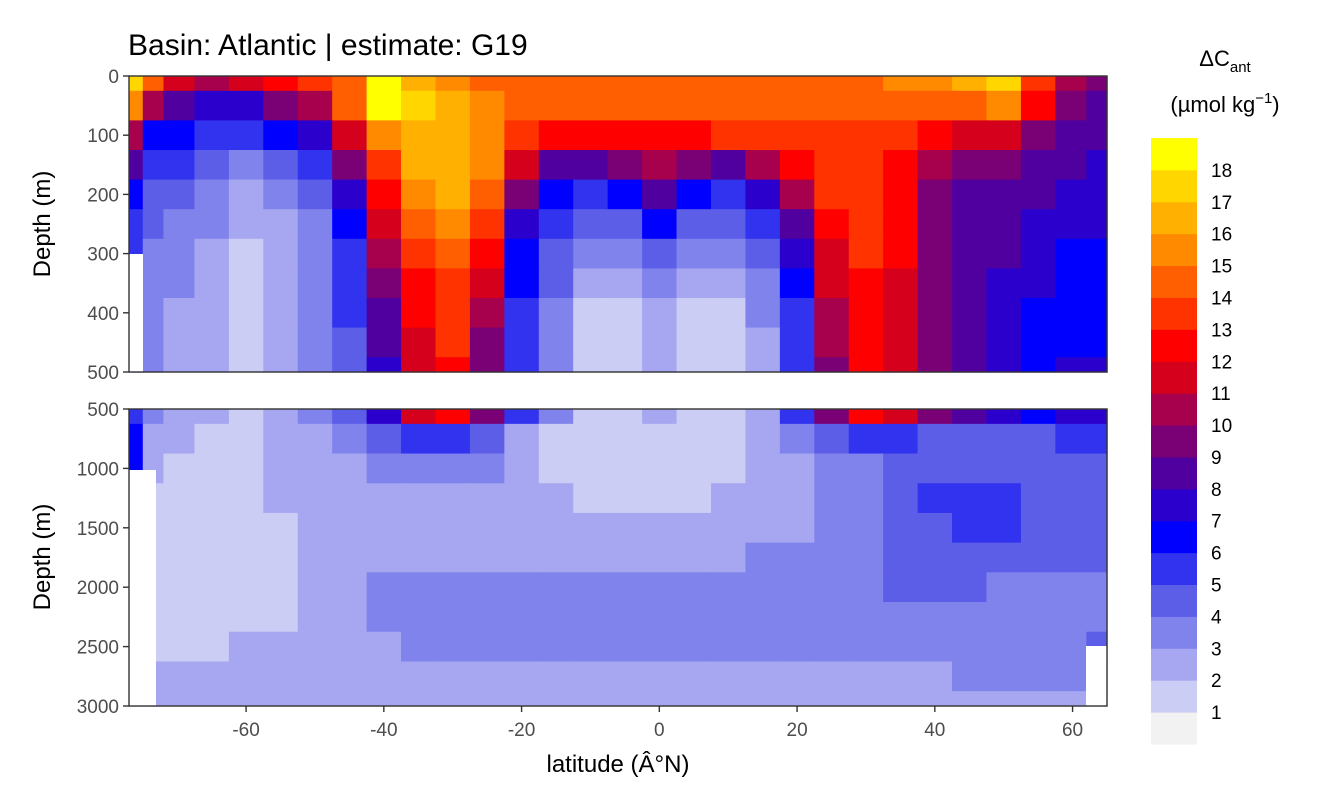 This screenshot has height=806, width=1344. What do you see at coordinates (1216, 522) in the screenshot?
I see `legend-label: 7` at bounding box center [1216, 522].